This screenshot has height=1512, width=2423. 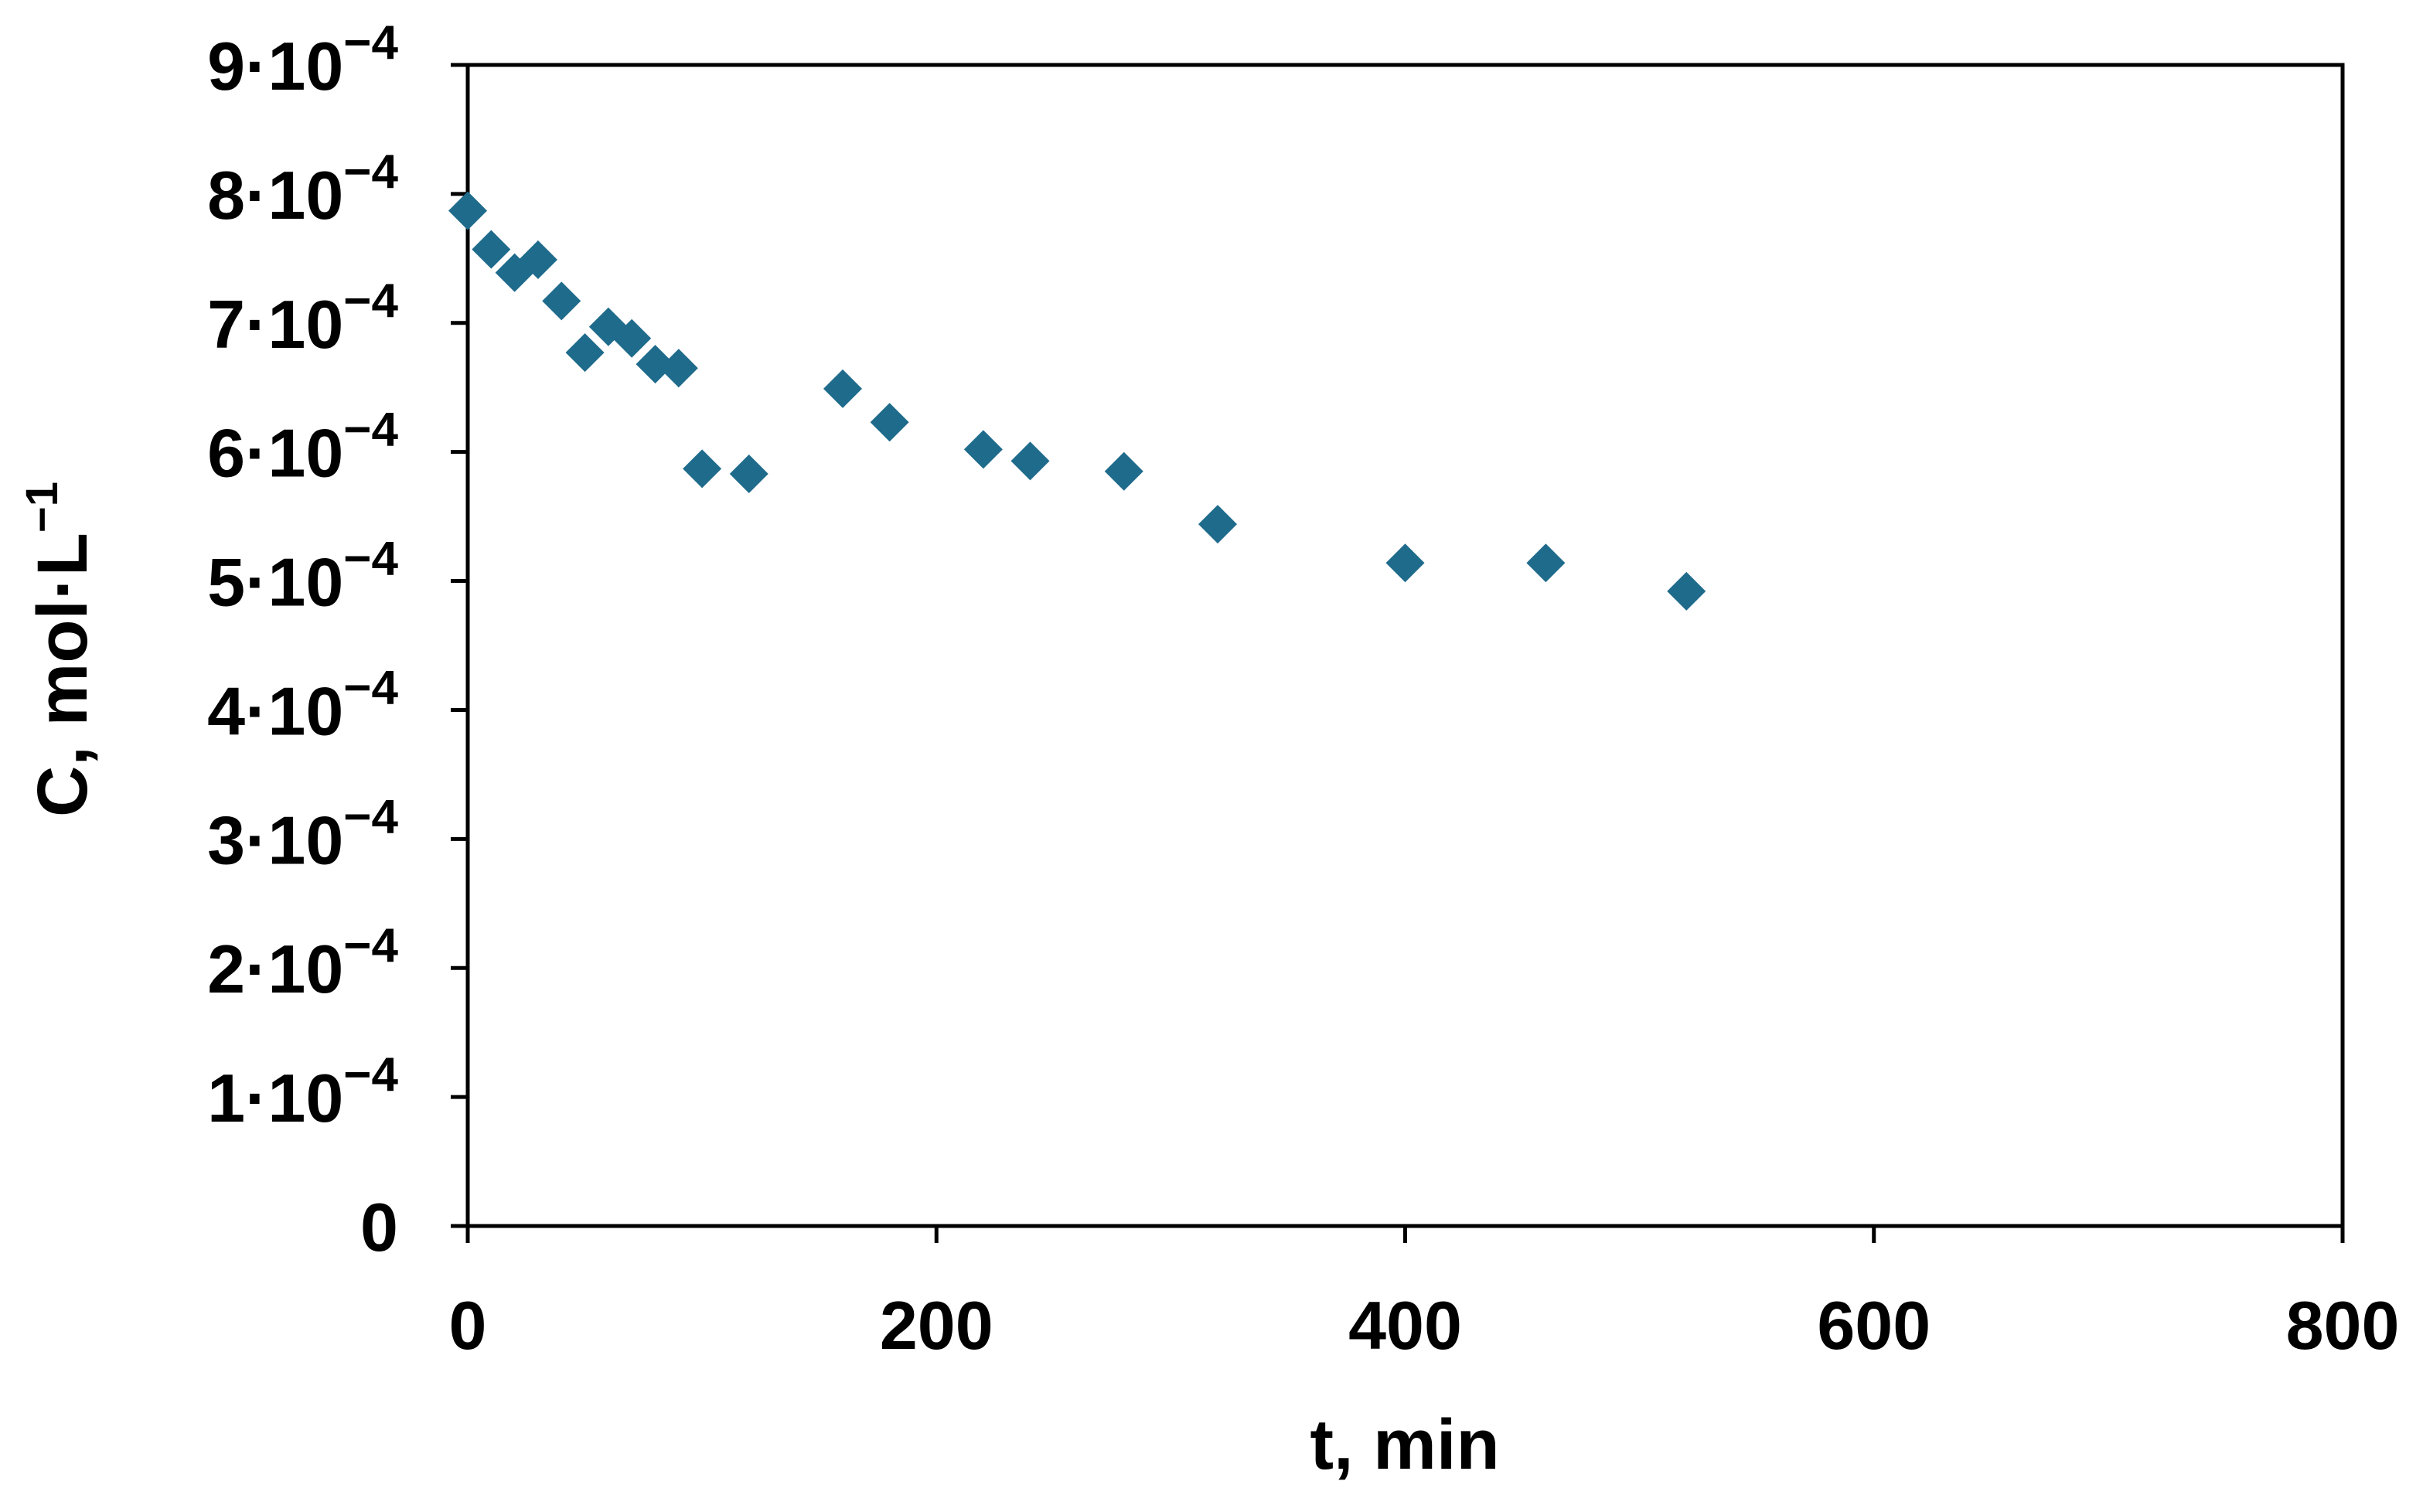 I want to click on y-tick-label-base: 8·10, so click(x=275, y=195).